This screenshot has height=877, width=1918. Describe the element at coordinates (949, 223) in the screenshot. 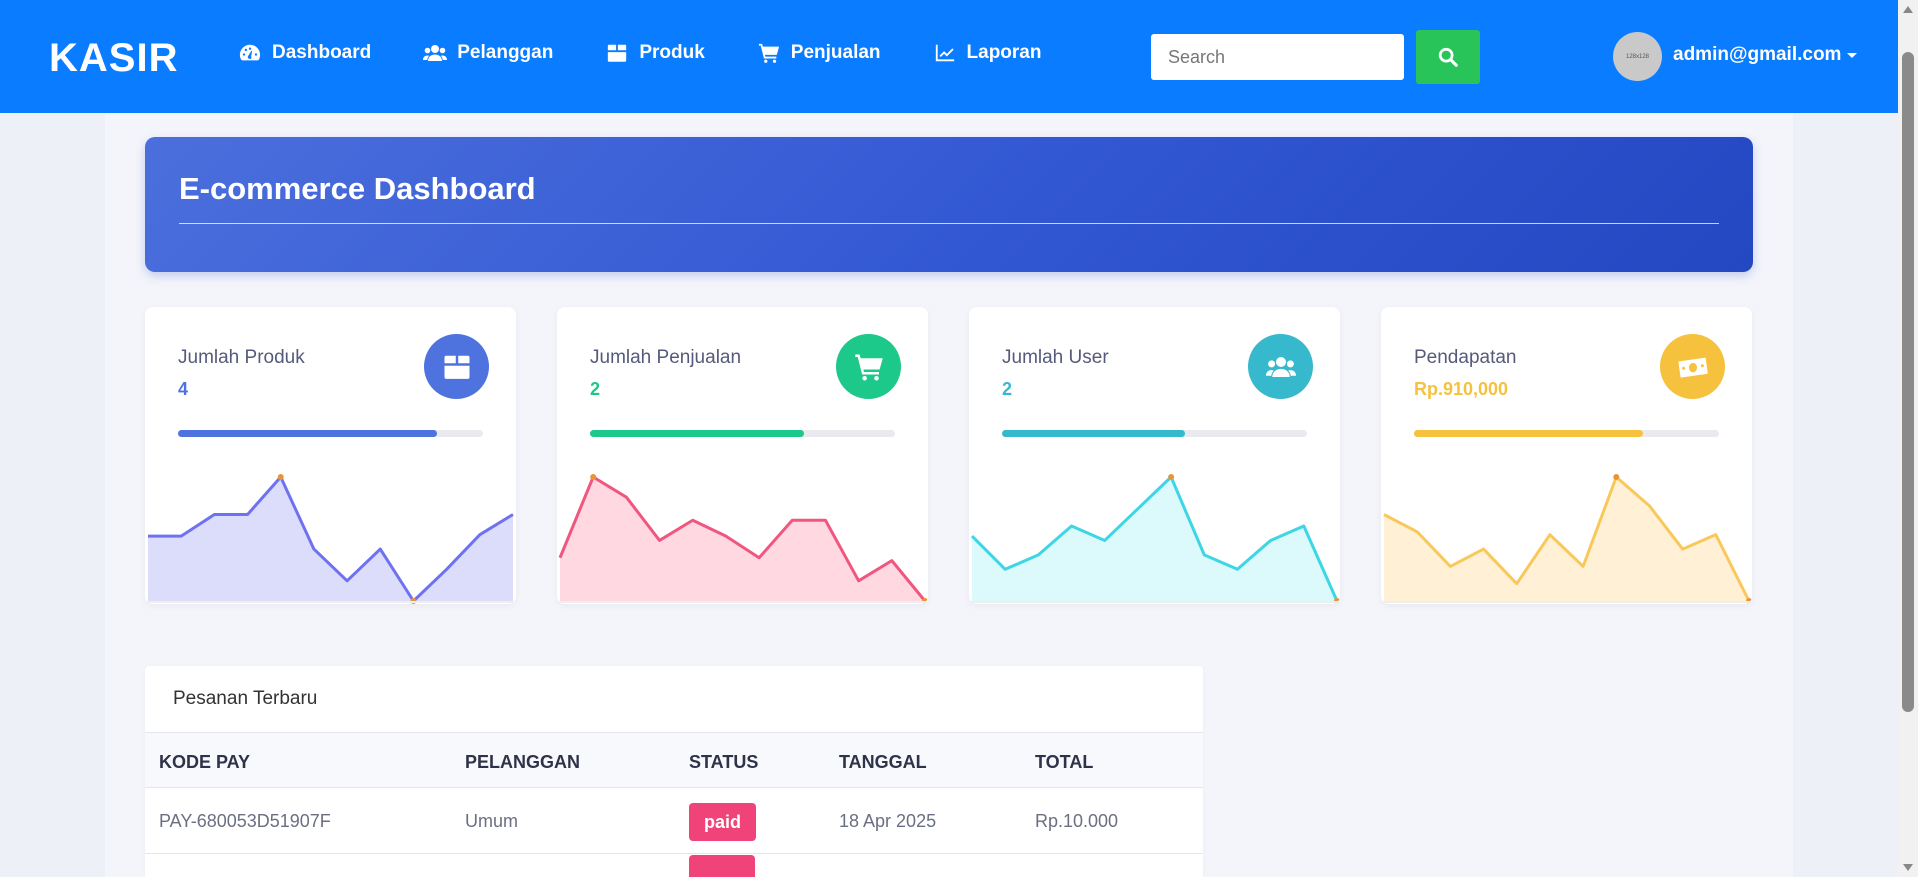

I see `banner-divider` at that location.